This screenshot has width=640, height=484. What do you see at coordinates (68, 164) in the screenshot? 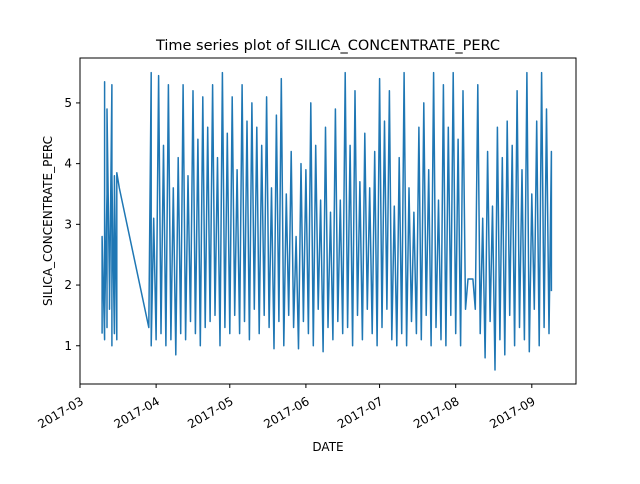
I see `y-tick-label: 4` at bounding box center [68, 164].